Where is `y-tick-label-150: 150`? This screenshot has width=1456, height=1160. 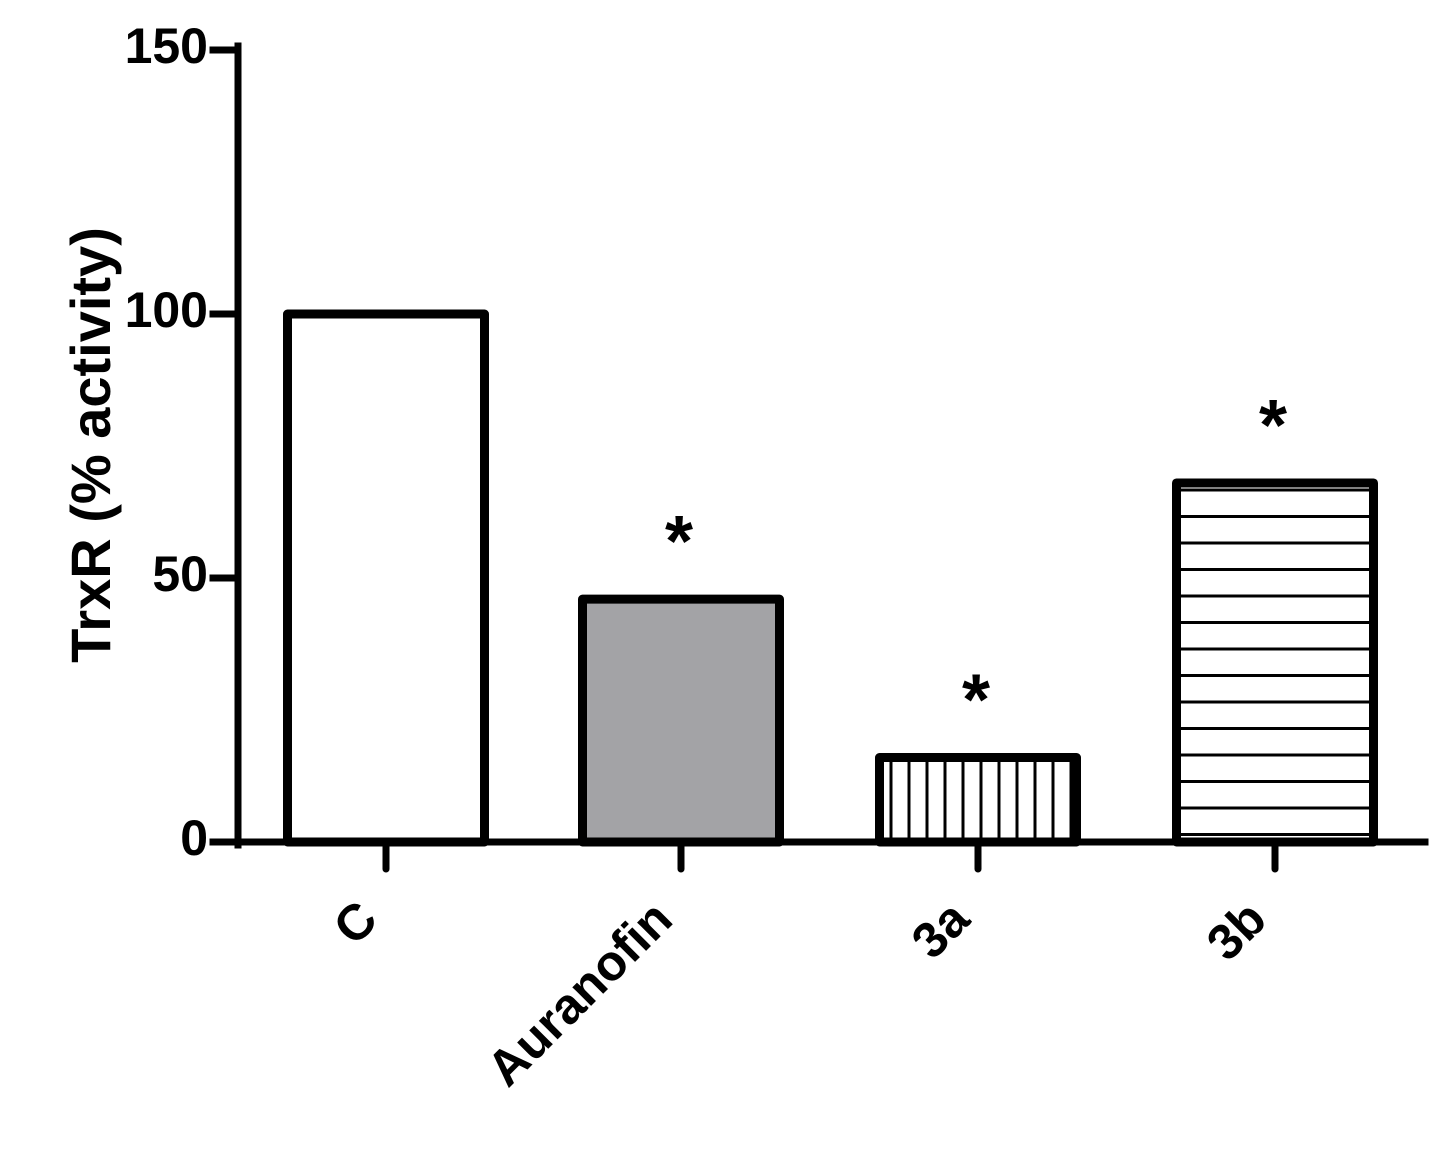
y-tick-label-150: 150 is located at coordinates (166, 46).